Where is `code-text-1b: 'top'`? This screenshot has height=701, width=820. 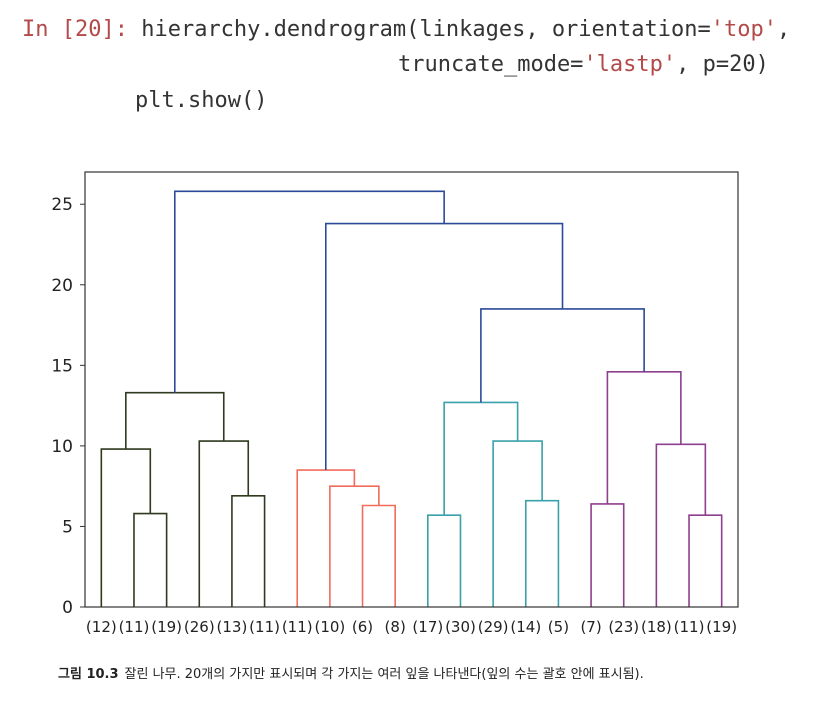 code-text-1b: 'top' is located at coordinates (743, 29).